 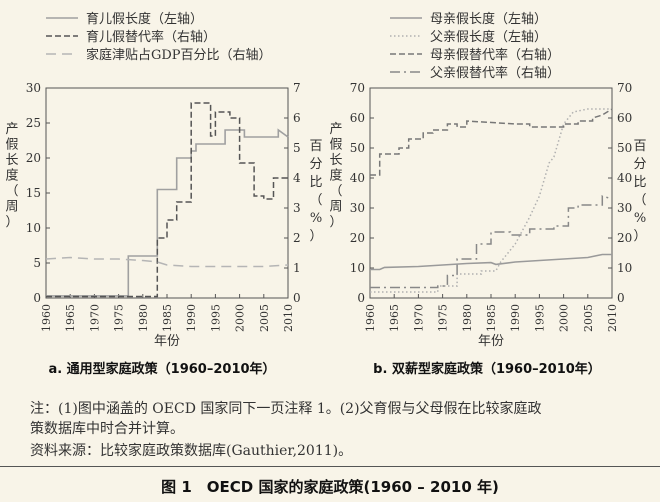 What do you see at coordinates (297, 208) in the screenshot?
I see `right-tick-label: 3` at bounding box center [297, 208].